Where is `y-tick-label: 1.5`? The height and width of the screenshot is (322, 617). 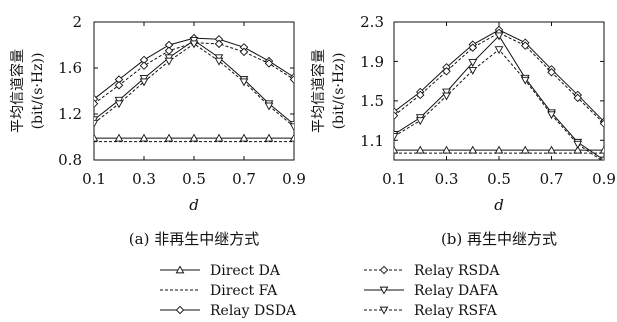
y-tick-label: 1.5 is located at coordinates (372, 101).